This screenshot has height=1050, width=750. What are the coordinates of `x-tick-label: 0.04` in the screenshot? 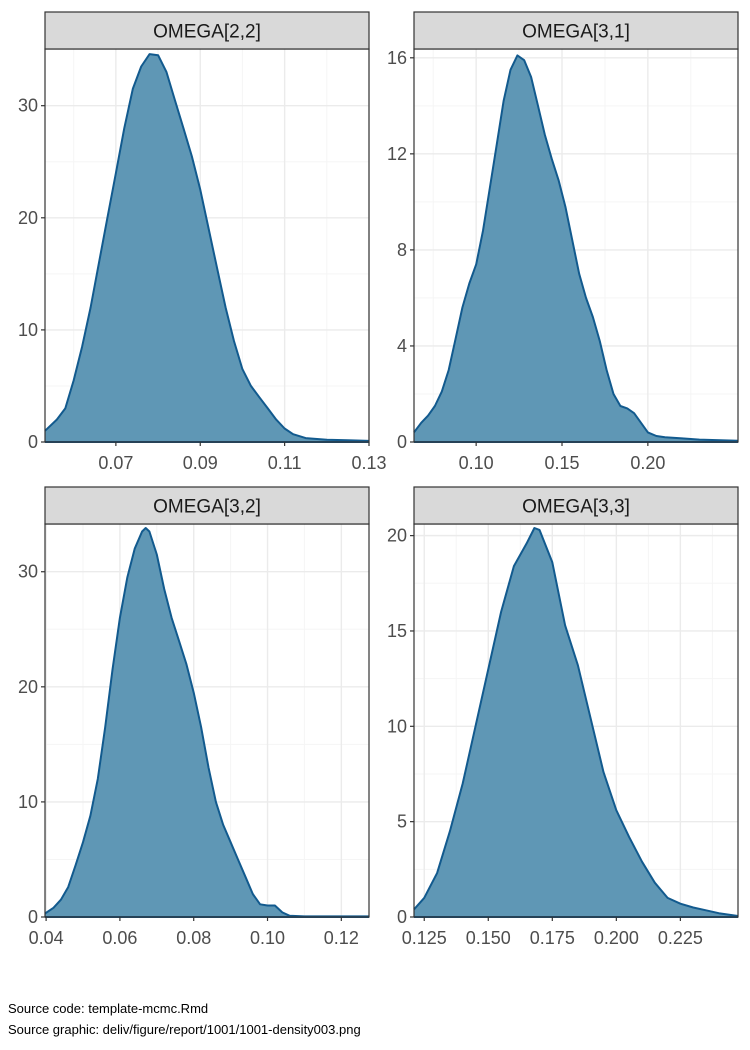 It's located at (46, 938).